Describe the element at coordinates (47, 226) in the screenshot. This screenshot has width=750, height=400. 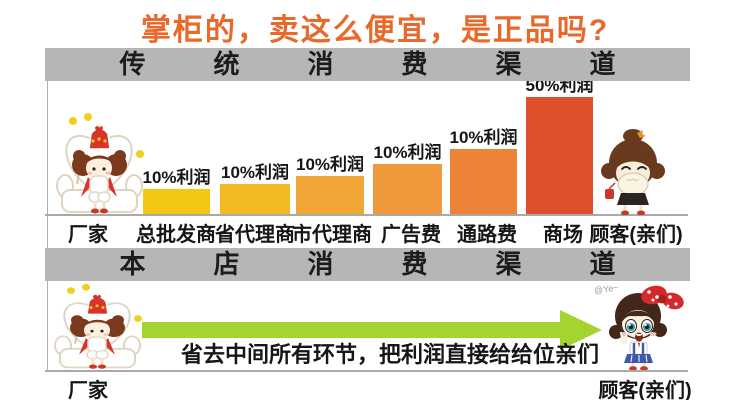
I see `chart-left-border-line` at that location.